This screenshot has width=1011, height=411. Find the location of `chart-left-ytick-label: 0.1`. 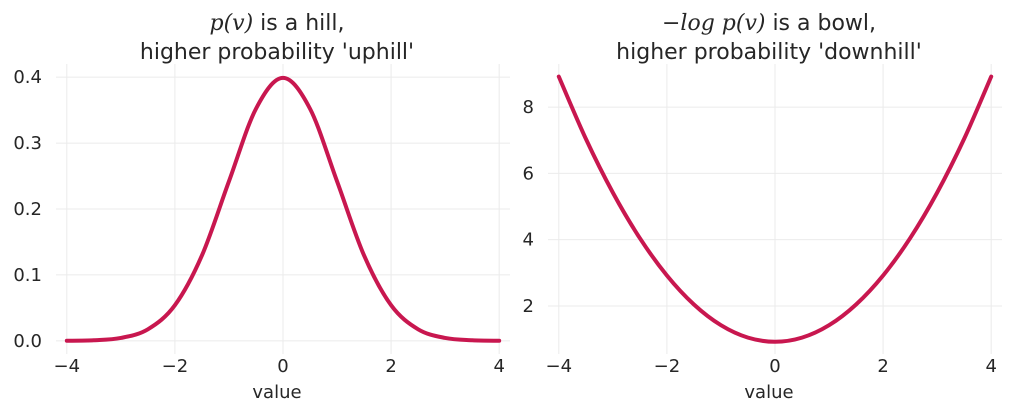

chart-left-ytick-label: 0.1 is located at coordinates (27, 275).